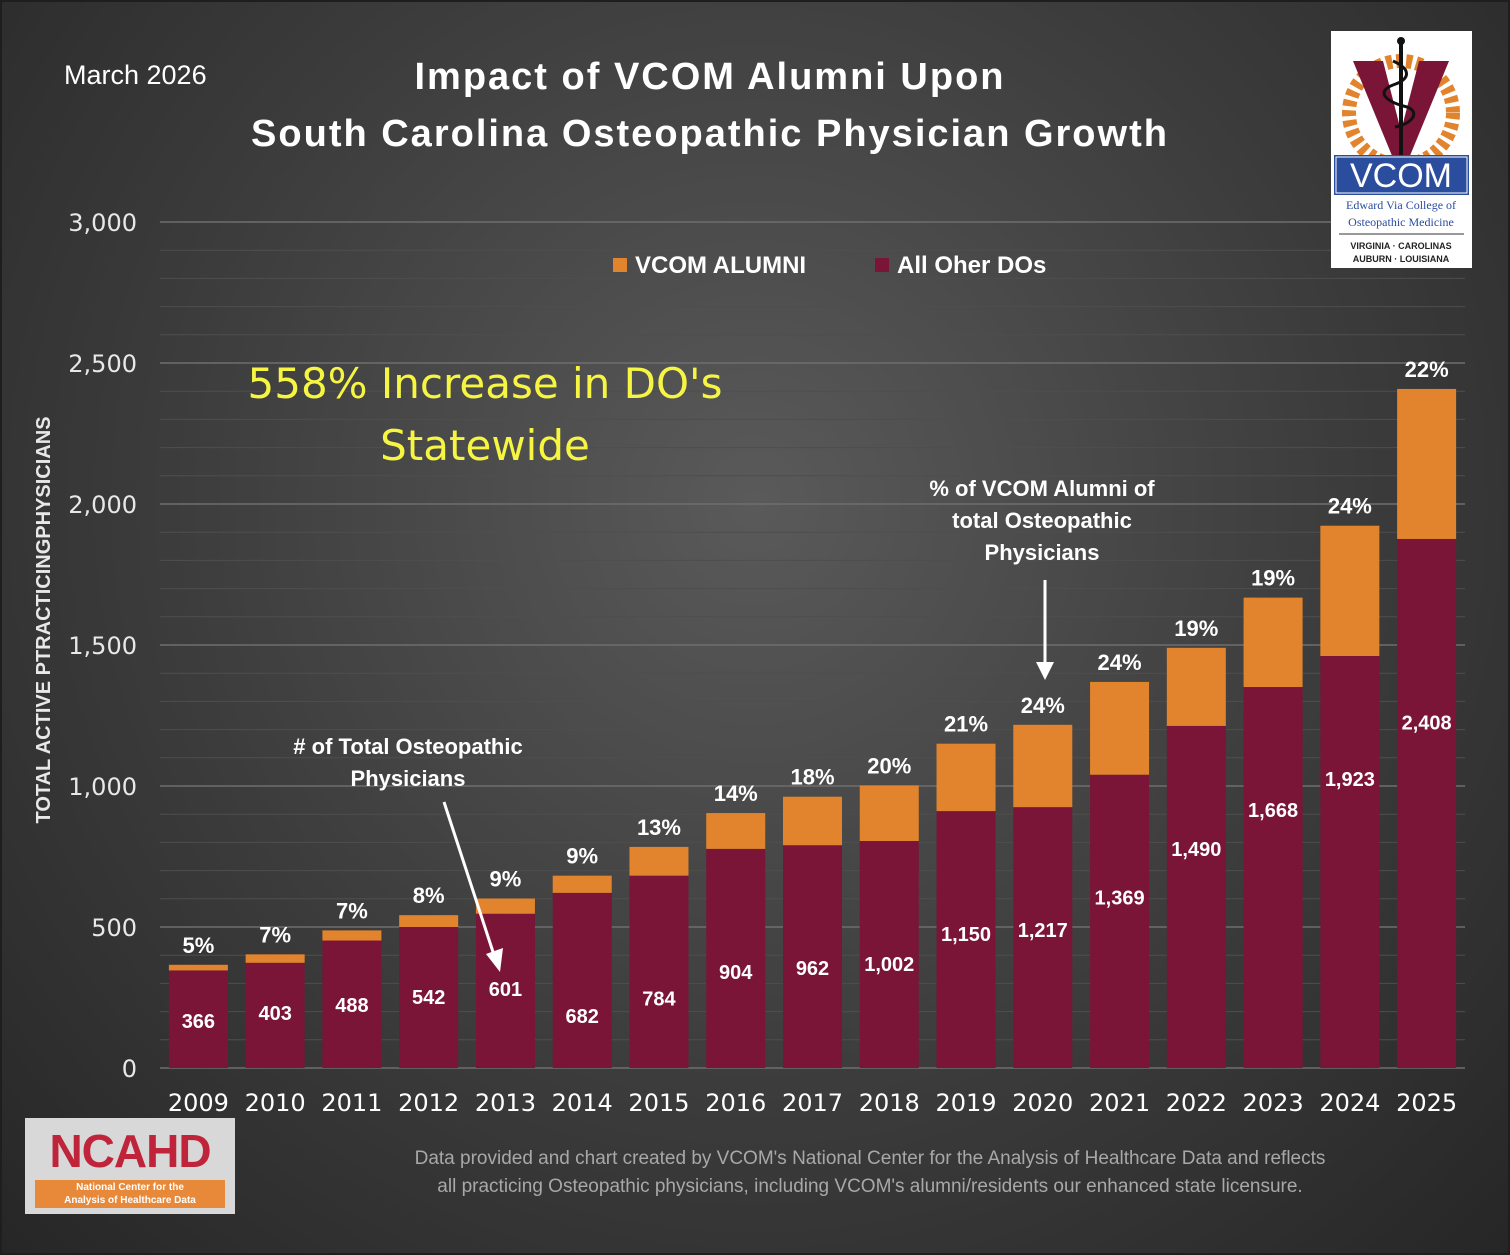  I want to click on total-label-2014: 682, so click(582, 1017).